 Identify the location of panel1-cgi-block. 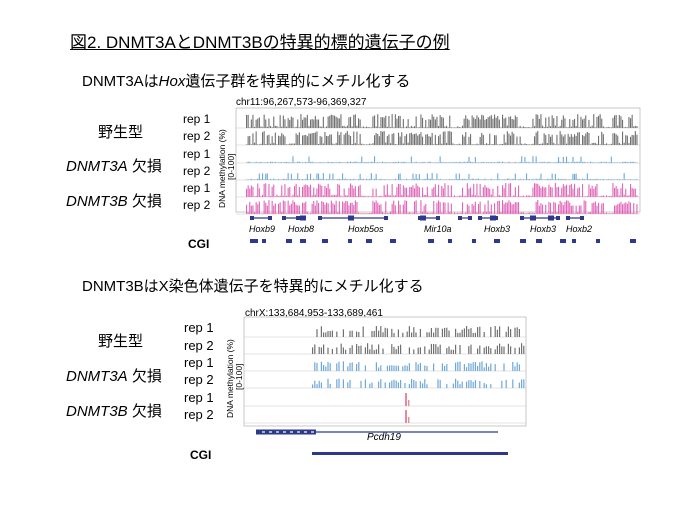
(254, 241).